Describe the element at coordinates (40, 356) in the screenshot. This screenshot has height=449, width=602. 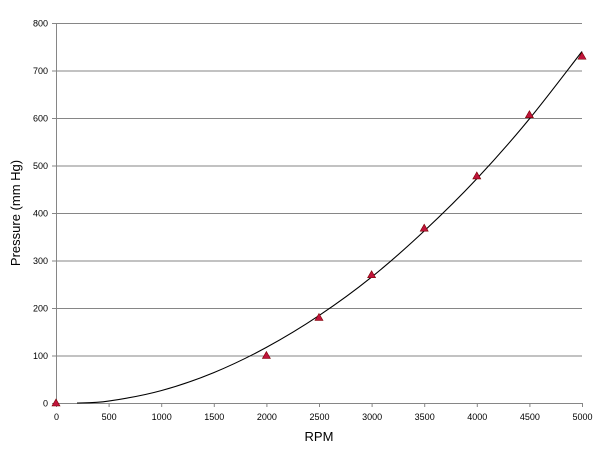
I see `y-tick-label-100: 100` at that location.